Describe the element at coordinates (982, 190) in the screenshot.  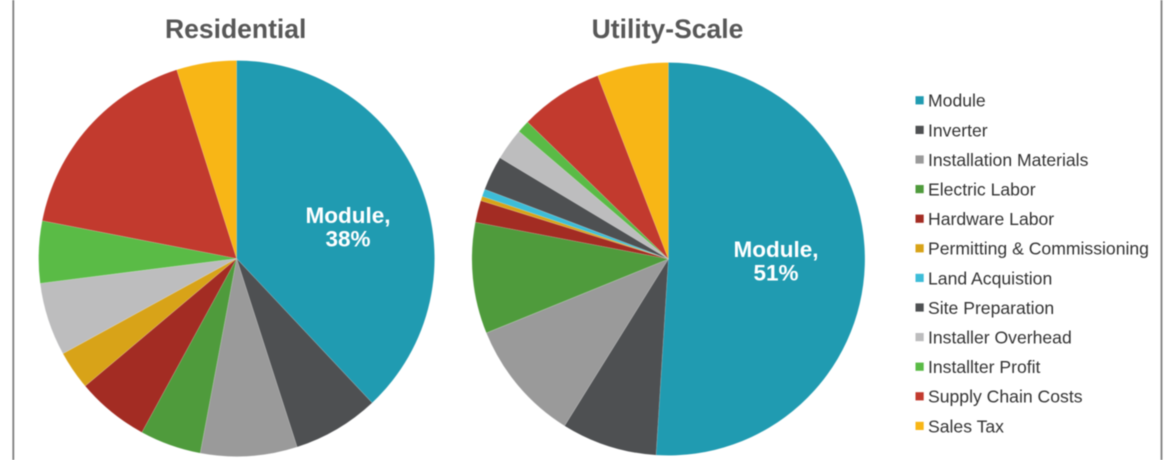
I see `svg-text: Electric Labor` at that location.